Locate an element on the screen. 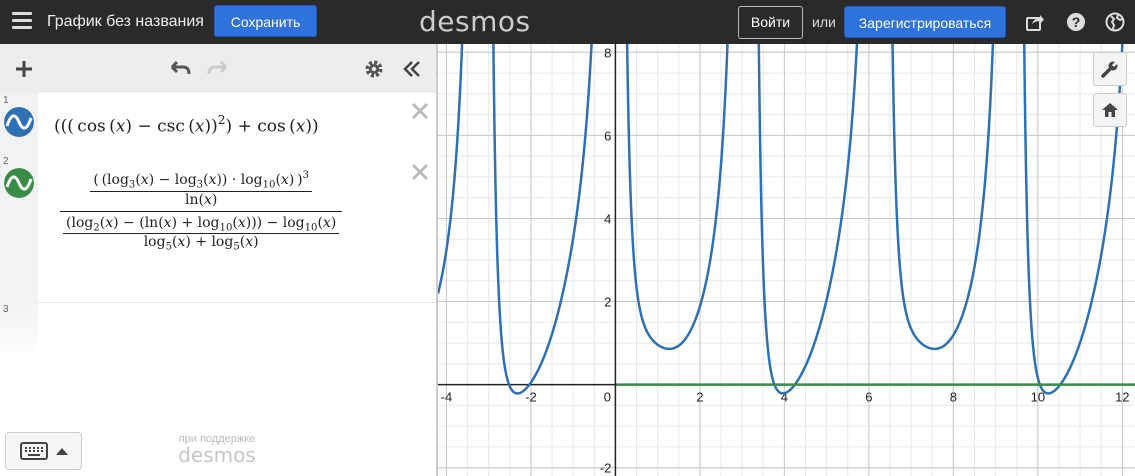 The height and width of the screenshot is (476, 1135). expression-toolbar is located at coordinates (218, 69).